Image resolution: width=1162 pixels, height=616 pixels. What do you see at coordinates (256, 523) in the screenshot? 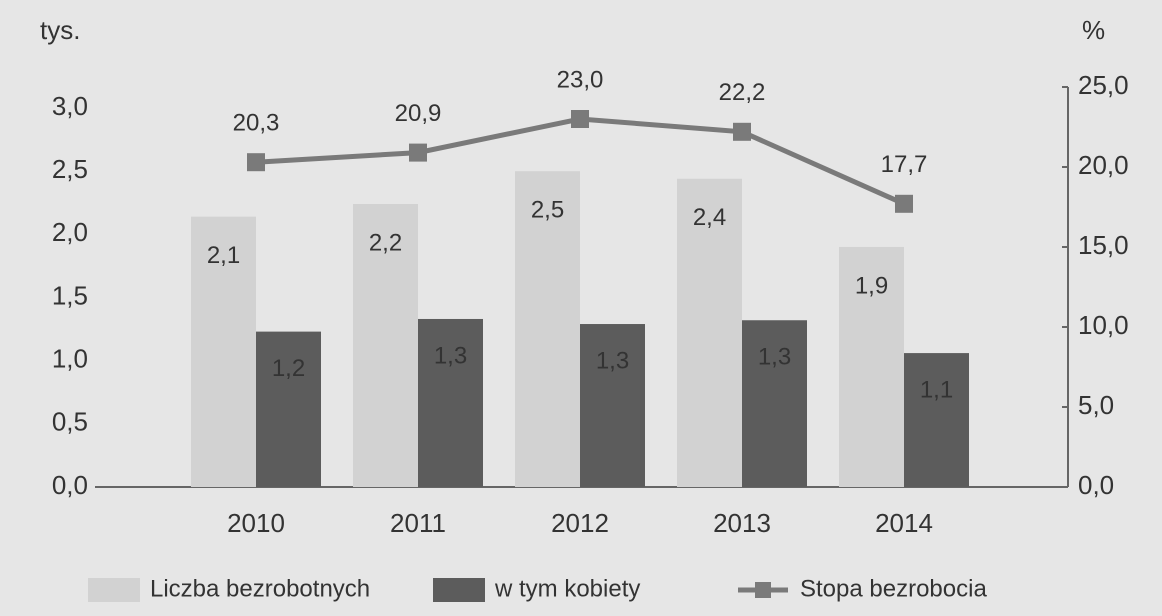
I see `x-tick-label: 2010` at bounding box center [256, 523].